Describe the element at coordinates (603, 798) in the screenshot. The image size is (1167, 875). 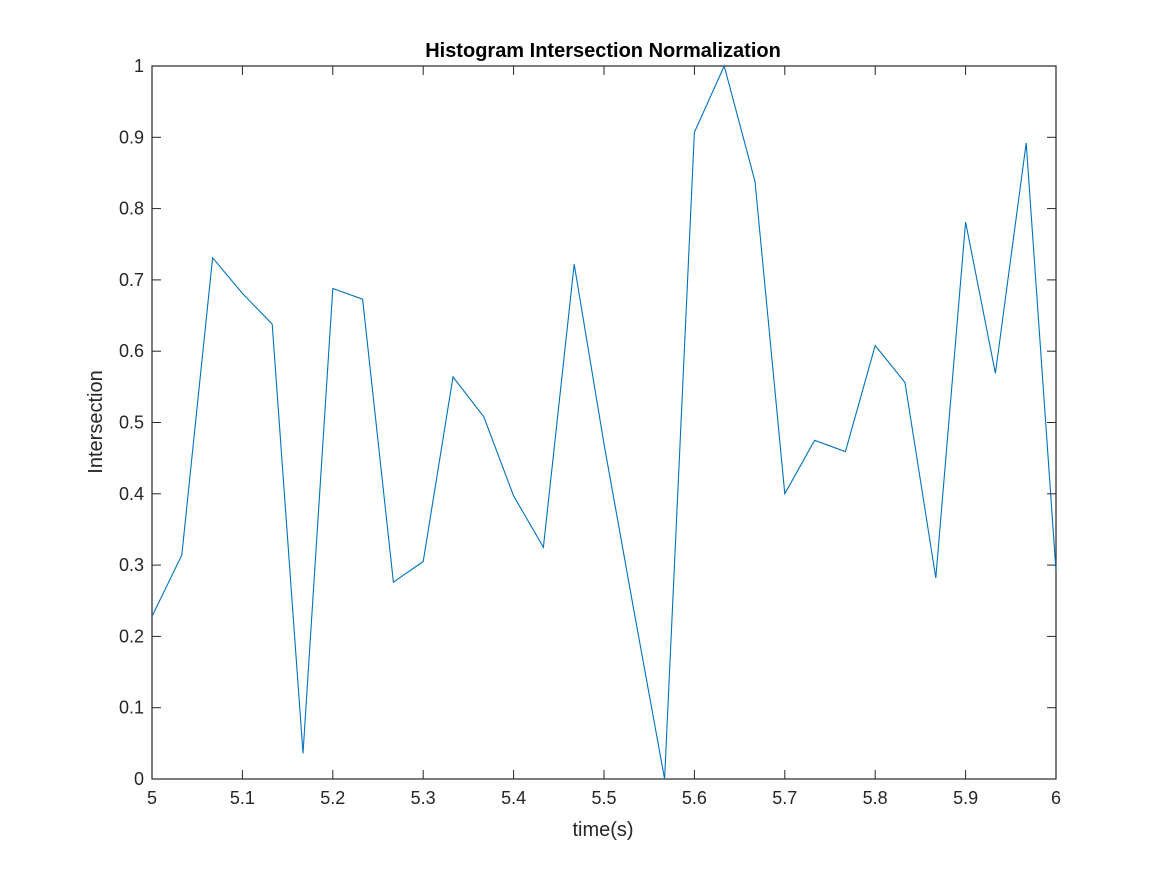
I see `x-tick-label: 5.5` at that location.